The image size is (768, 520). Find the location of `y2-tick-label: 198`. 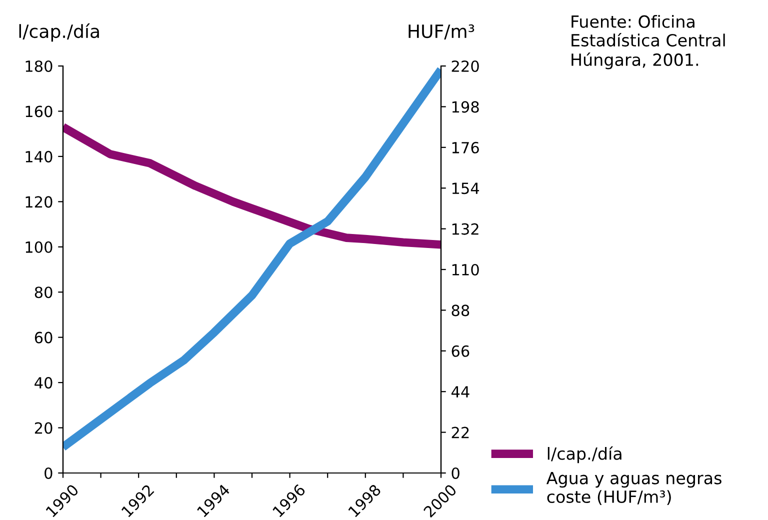

y2-tick-label: 198 is located at coordinates (465, 107).